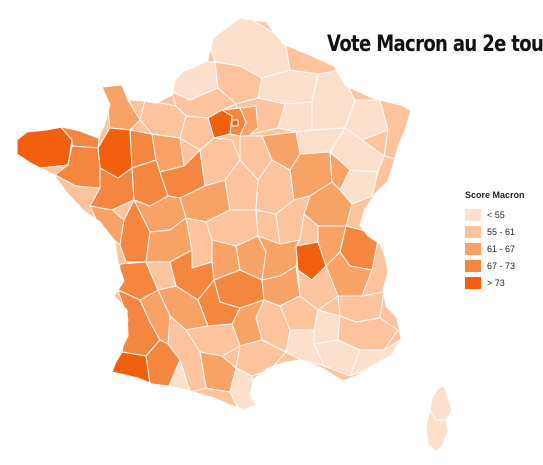 The width and height of the screenshot is (543, 465). I want to click on legend-label: < 55, so click(496, 214).